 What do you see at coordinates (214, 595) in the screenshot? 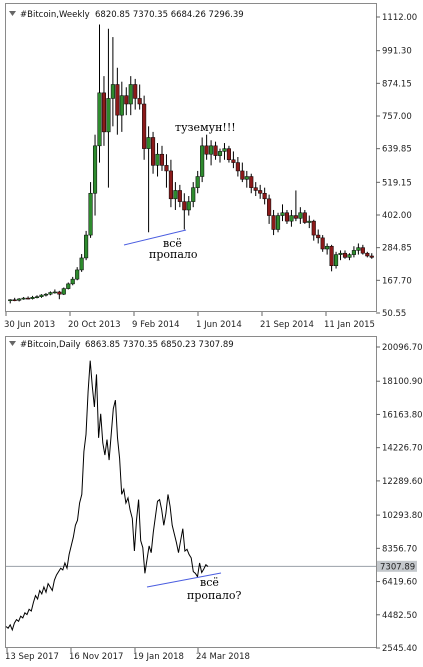
I see `daily-annotation-propalo: пропало?` at bounding box center [214, 595].